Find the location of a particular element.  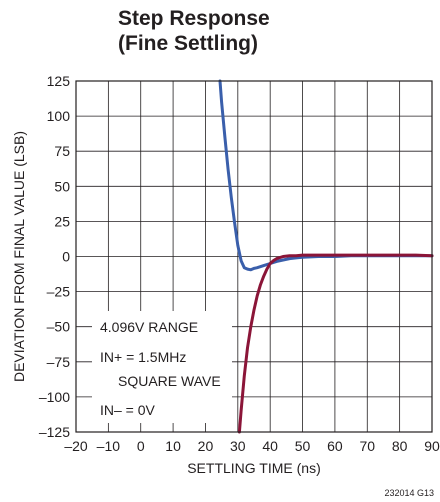

annotation-line: 4.096V RANGE is located at coordinates (149, 327).